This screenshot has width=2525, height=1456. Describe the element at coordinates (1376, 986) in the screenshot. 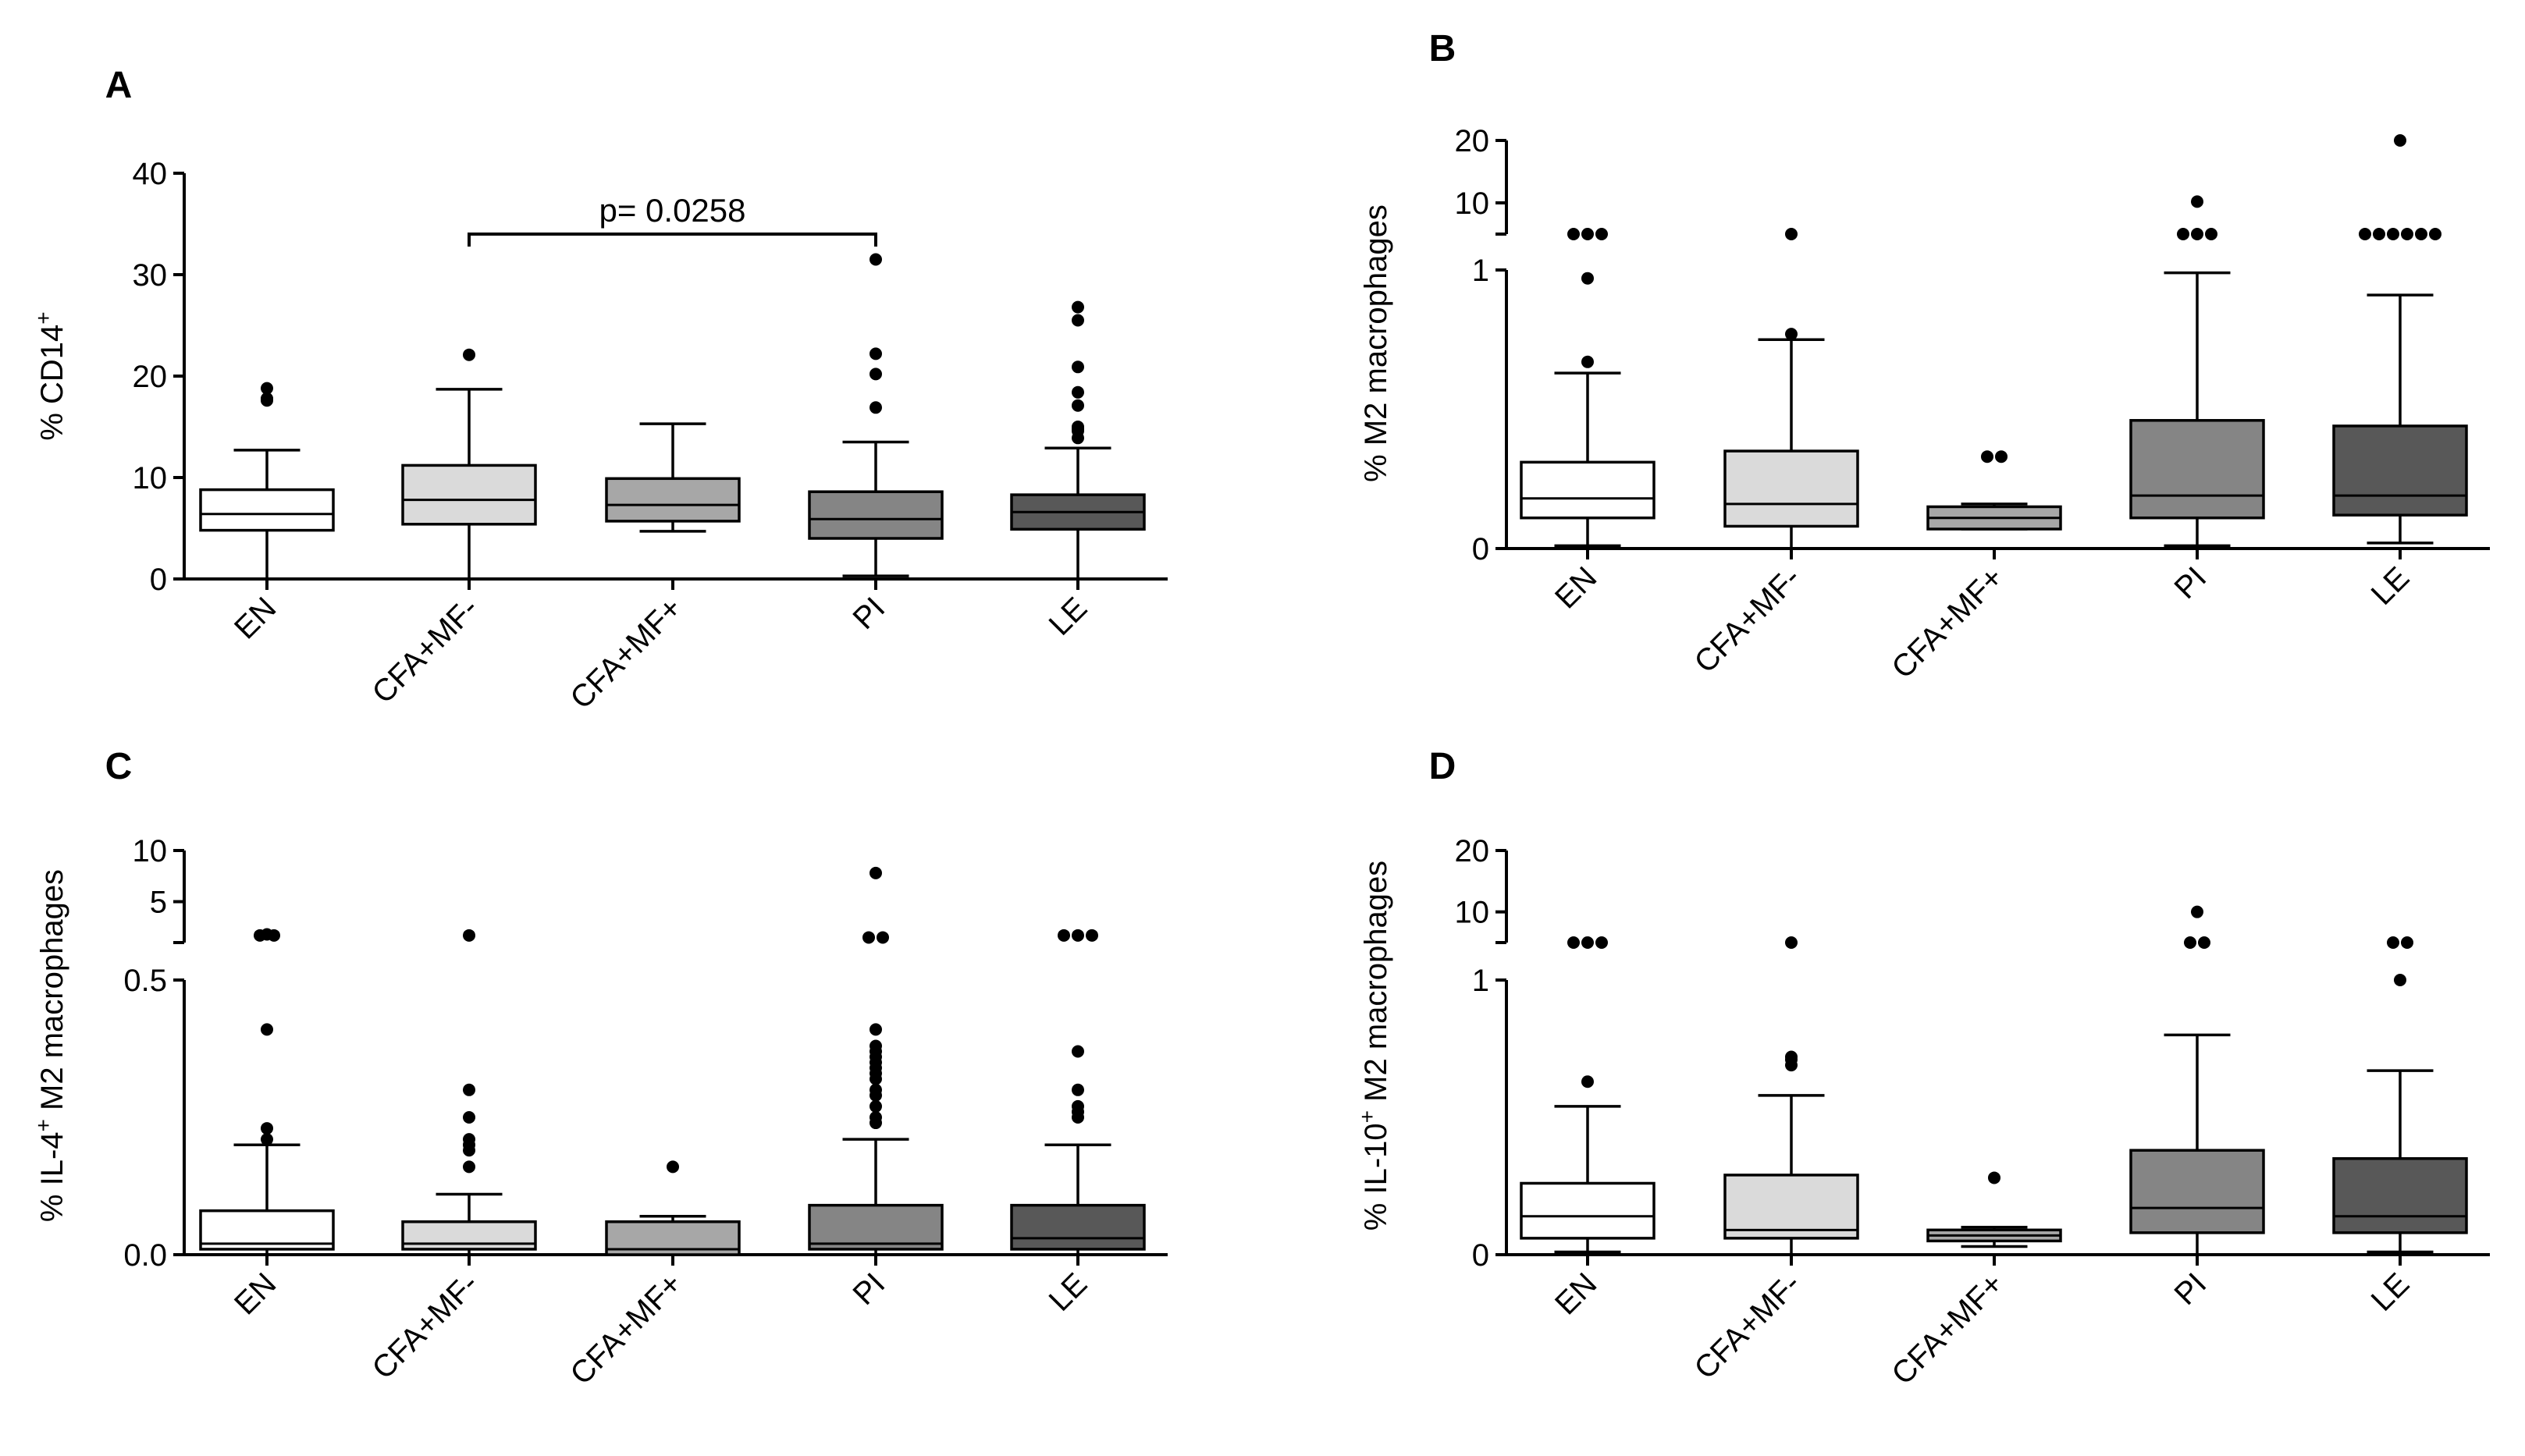

I see `y-axis-label-part: M2 macrophages` at that location.